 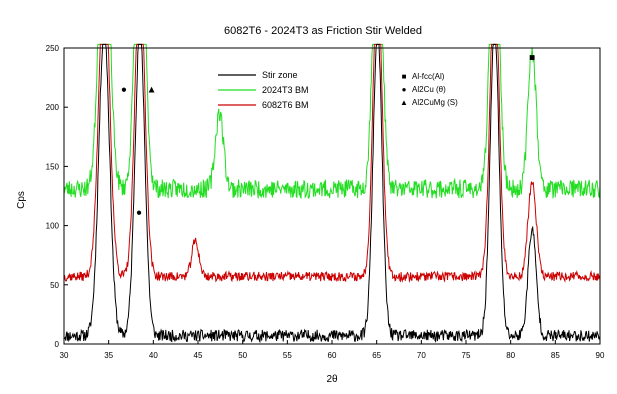 What do you see at coordinates (404, 102) in the screenshot?
I see `phase-legend-symbol: ▲` at bounding box center [404, 102].